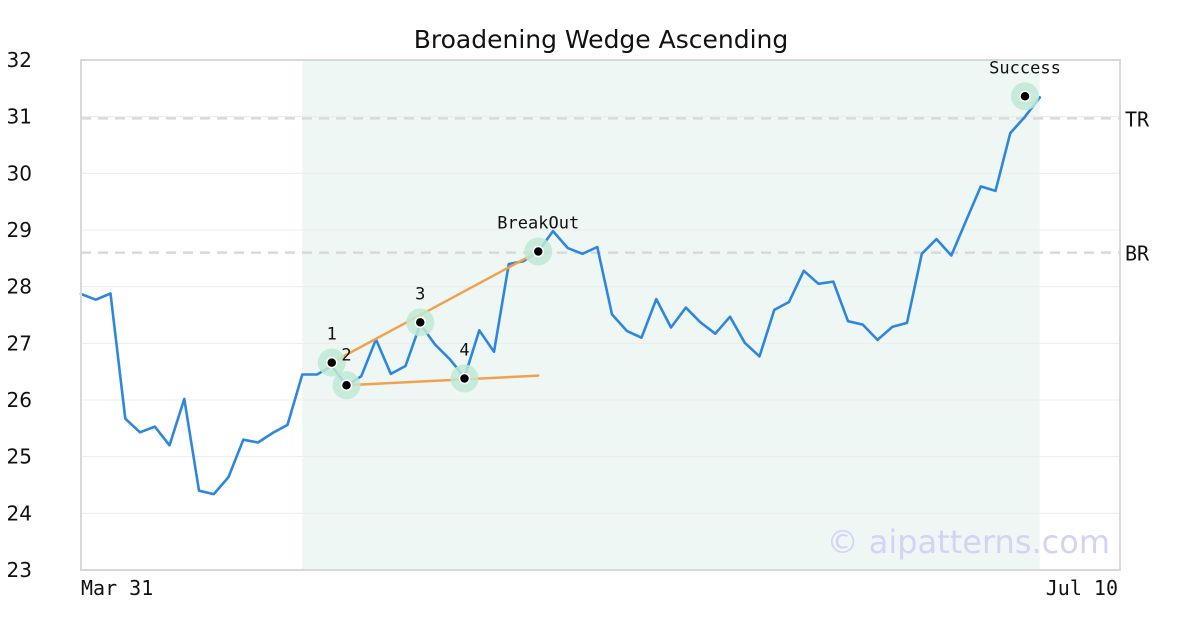 This screenshot has width=1200, height=630. What do you see at coordinates (601, 39) in the screenshot?
I see `chart-title: Broadening Wedge Ascending` at bounding box center [601, 39].